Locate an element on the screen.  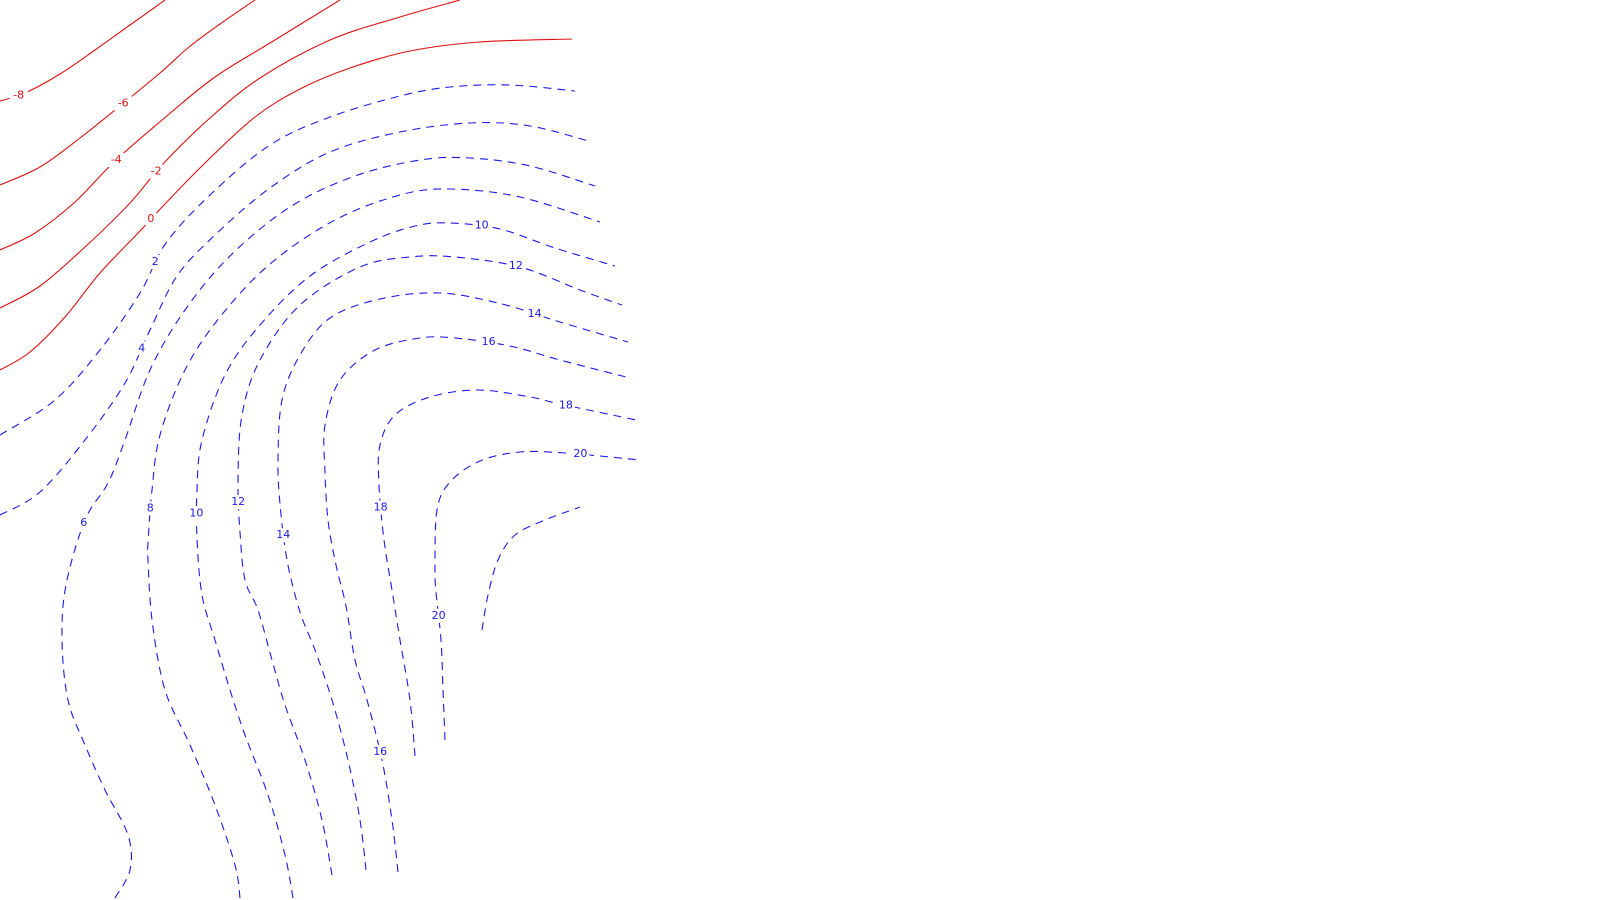
contour-label: -4 is located at coordinates (116, 159).